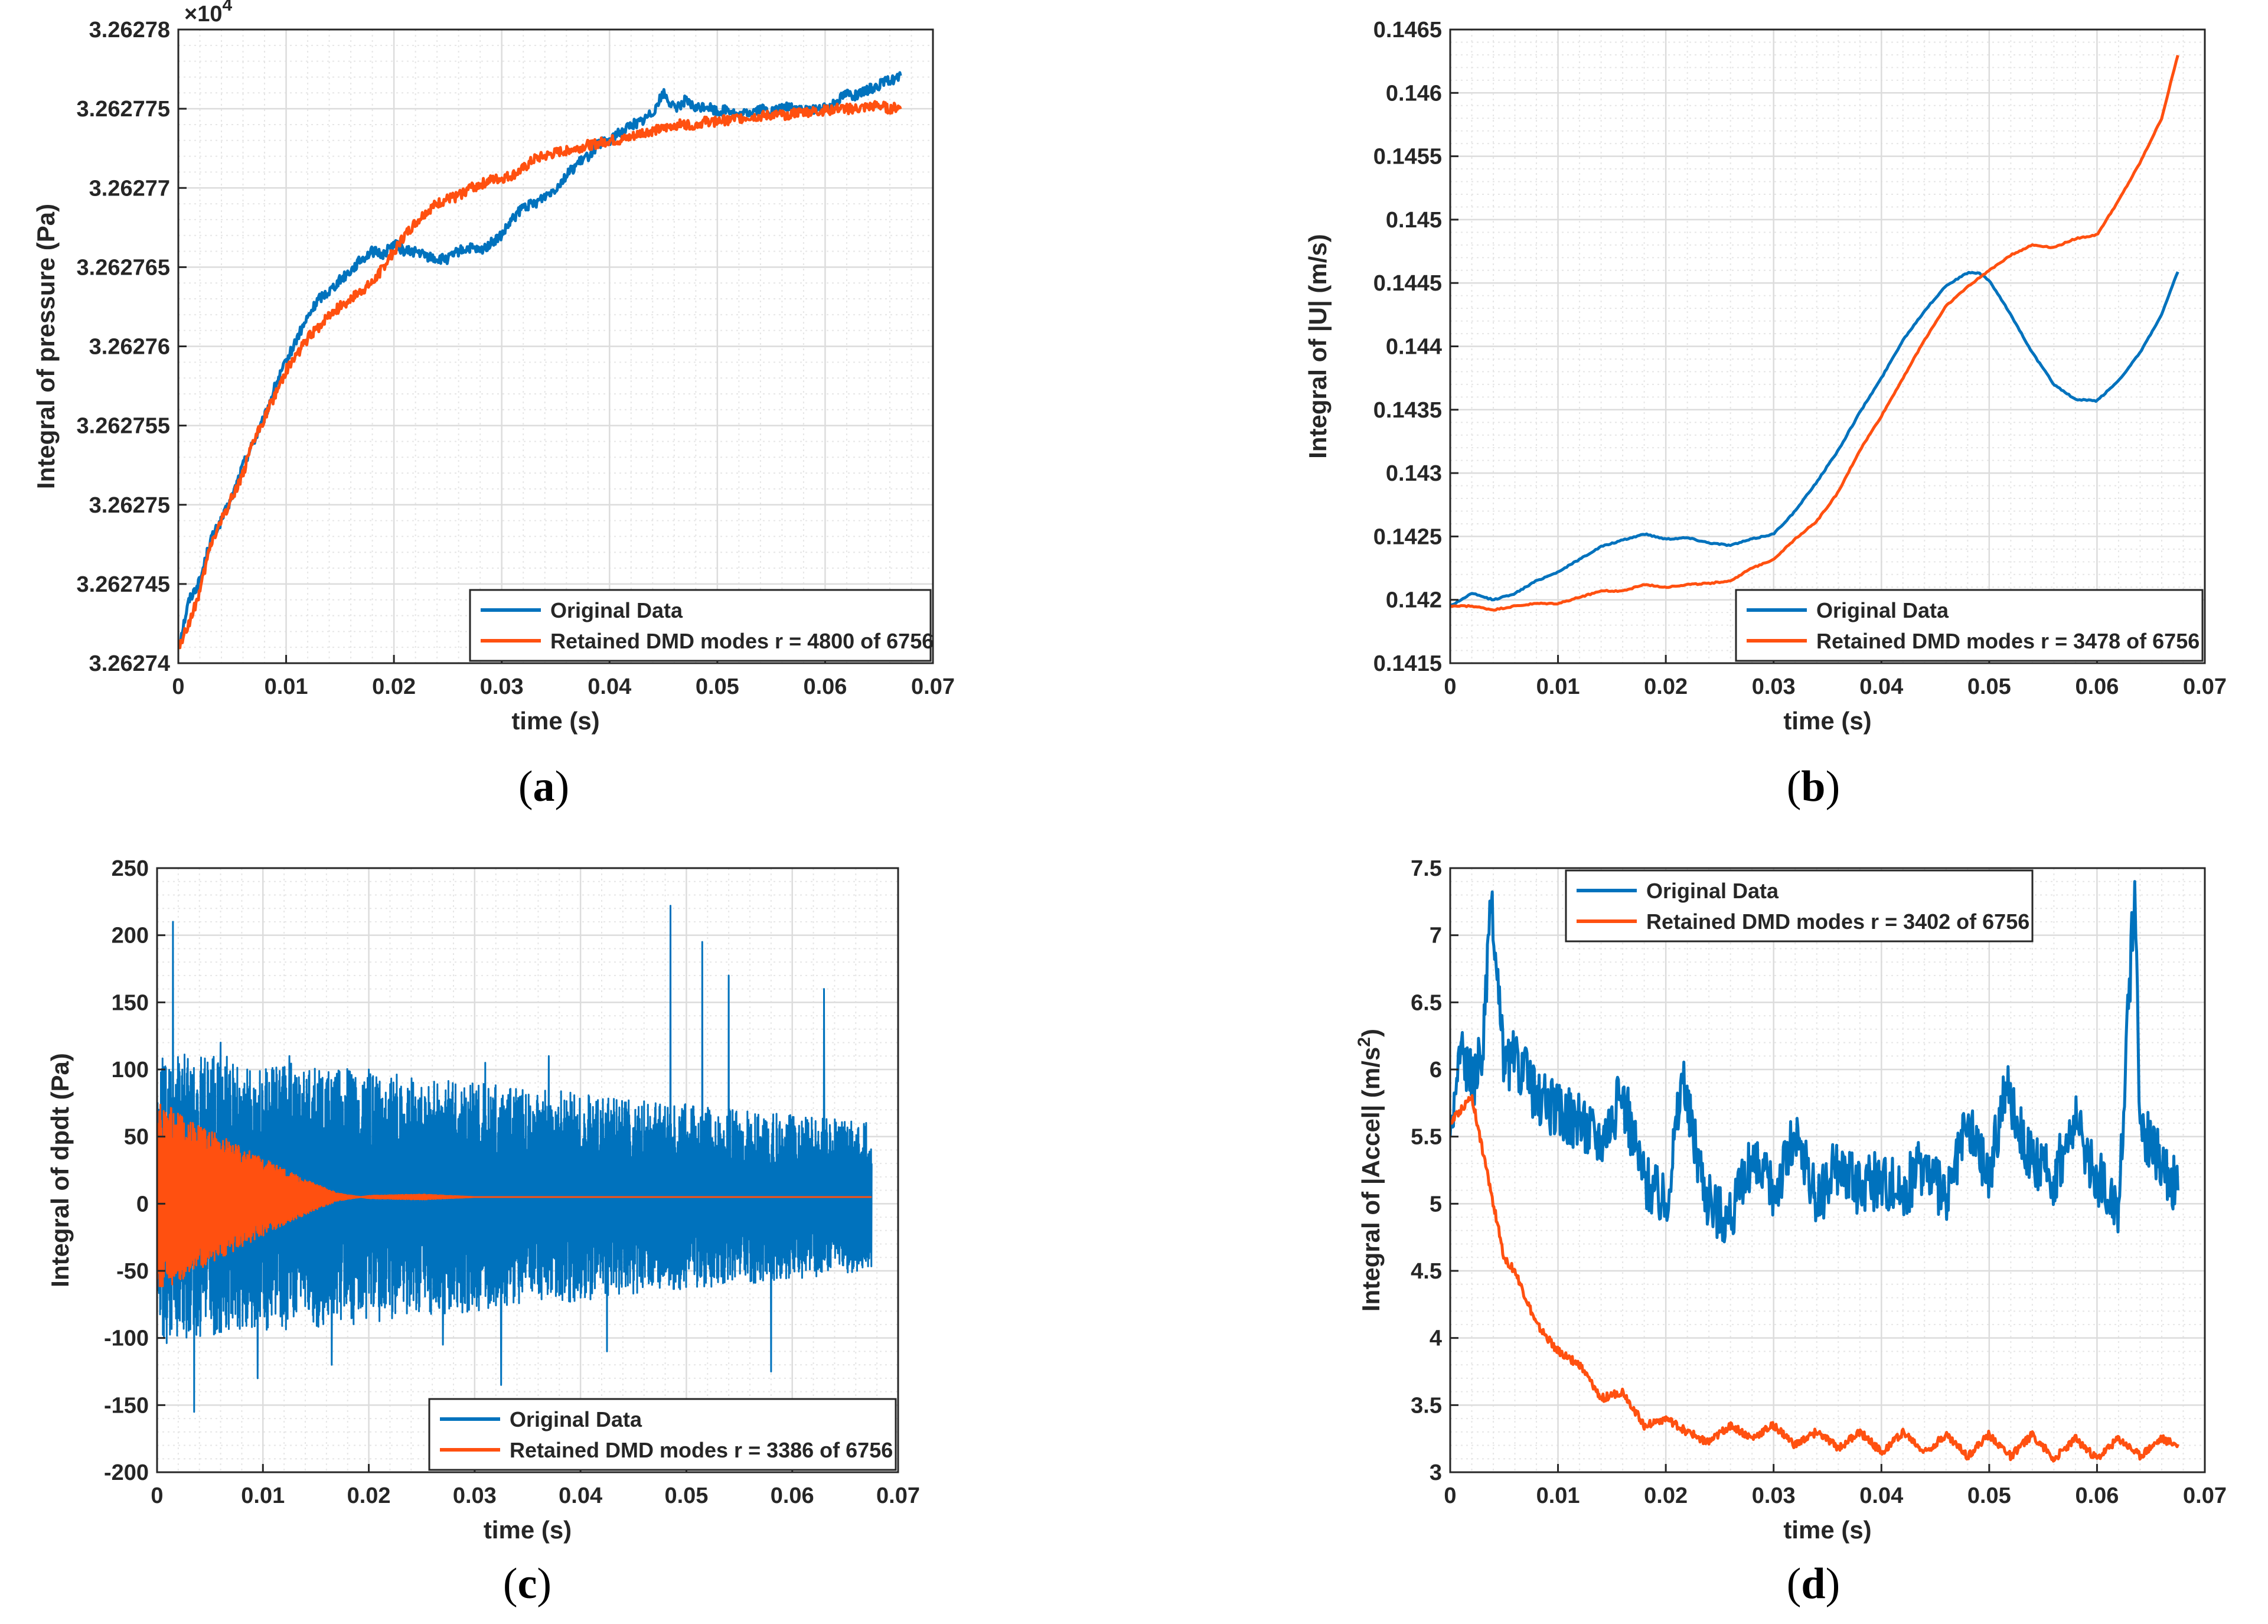 This screenshot has width=2268, height=1624. What do you see at coordinates (1414, 473) in the screenshot?
I see `y-tick-label: 0.143` at bounding box center [1414, 473].